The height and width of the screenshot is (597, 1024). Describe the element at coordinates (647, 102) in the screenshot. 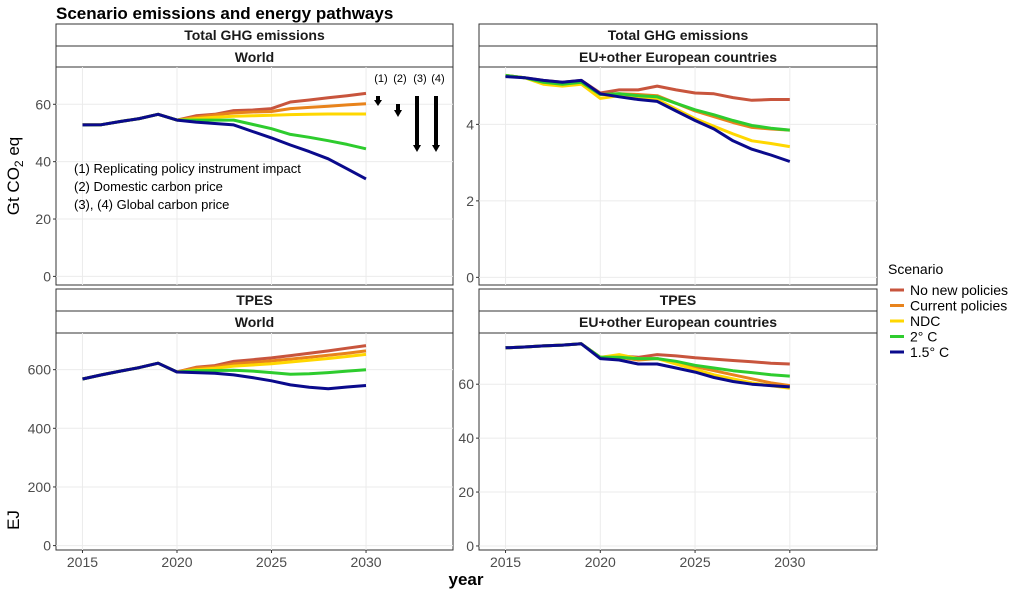

I see `p2-series-2-c` at that location.